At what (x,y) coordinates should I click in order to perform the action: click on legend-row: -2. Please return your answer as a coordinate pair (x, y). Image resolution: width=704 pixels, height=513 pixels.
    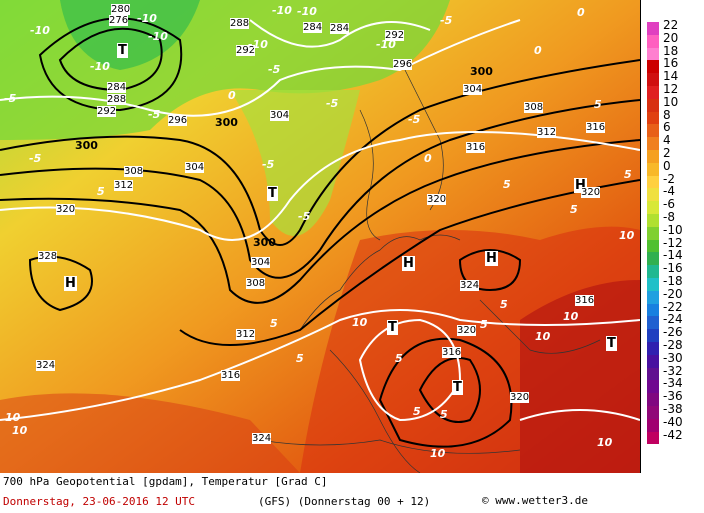
    Looking at the image, I should click on (673, 181).